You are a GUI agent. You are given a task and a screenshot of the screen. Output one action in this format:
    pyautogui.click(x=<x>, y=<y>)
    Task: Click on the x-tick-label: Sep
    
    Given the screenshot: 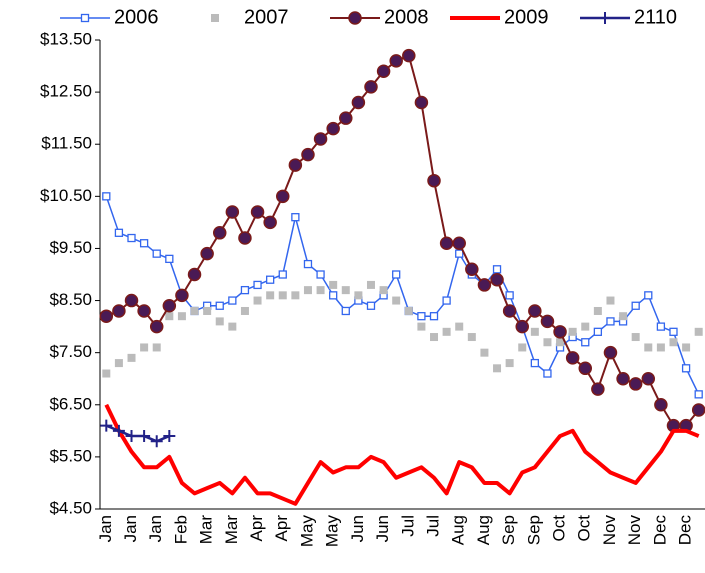 What is the action you would take?
    pyautogui.click(x=533, y=530)
    